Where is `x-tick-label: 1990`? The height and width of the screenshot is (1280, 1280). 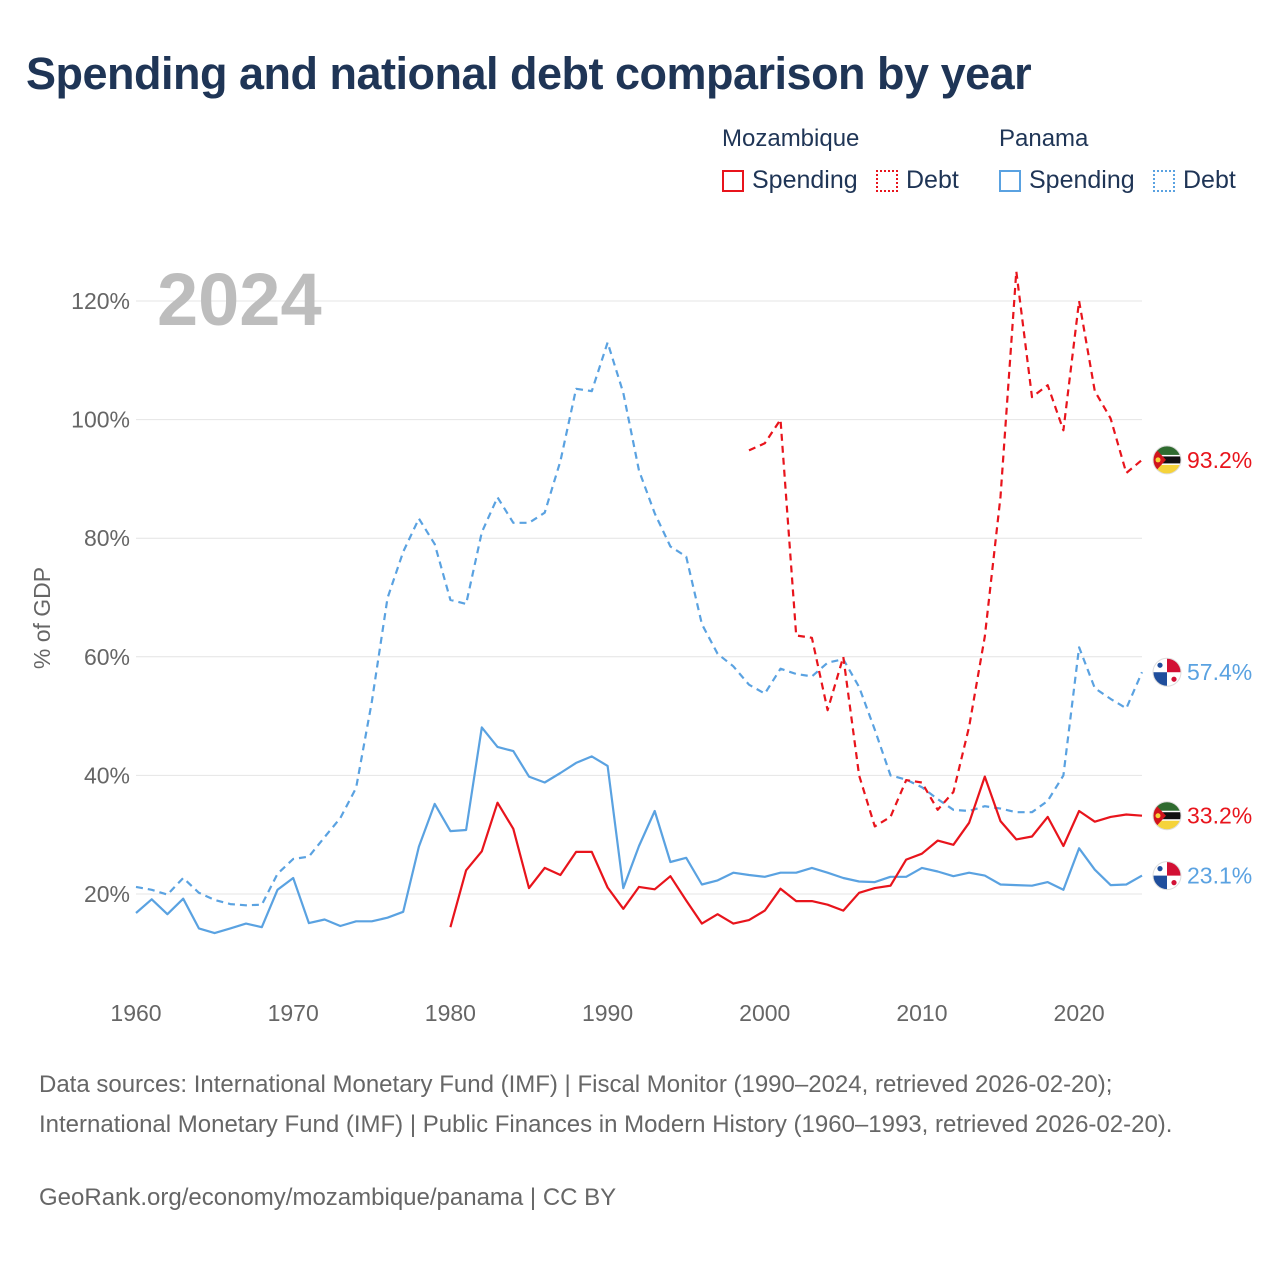
x-tick-label: 1990 is located at coordinates (607, 1013).